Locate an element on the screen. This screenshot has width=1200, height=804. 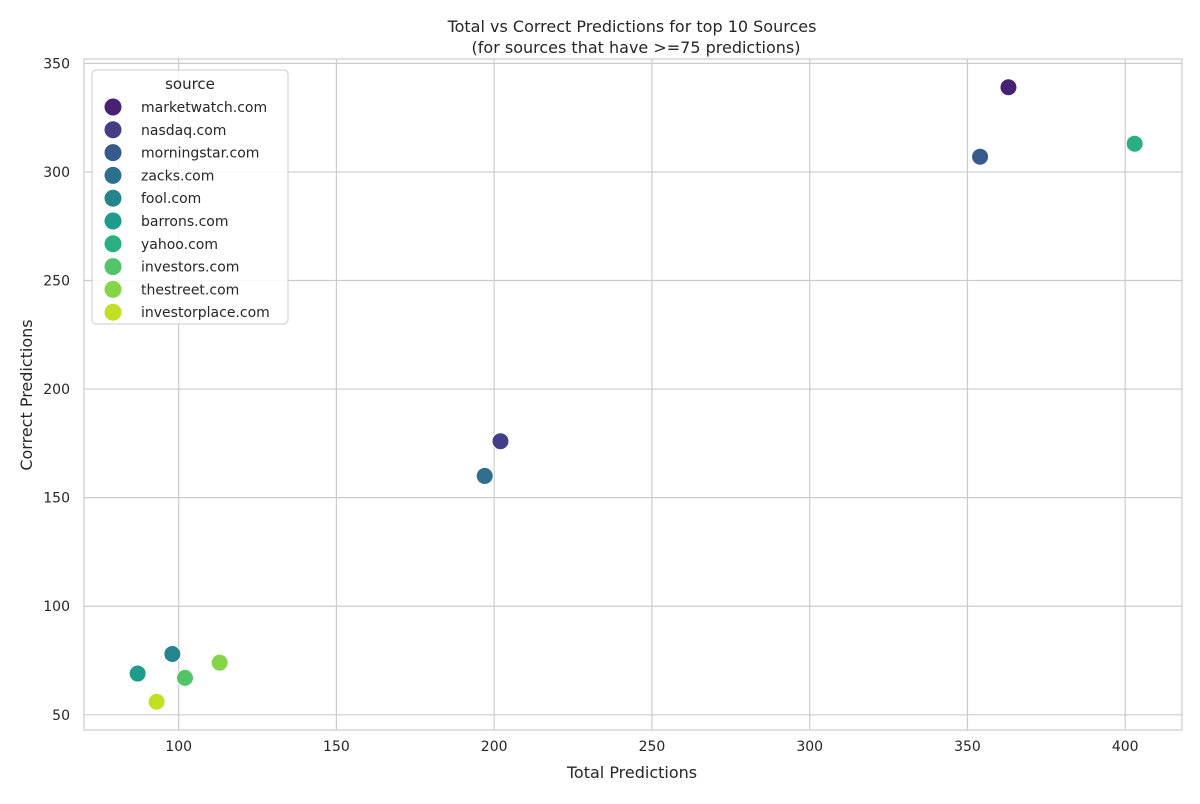
y-tick-label: 350 is located at coordinates (56, 64).